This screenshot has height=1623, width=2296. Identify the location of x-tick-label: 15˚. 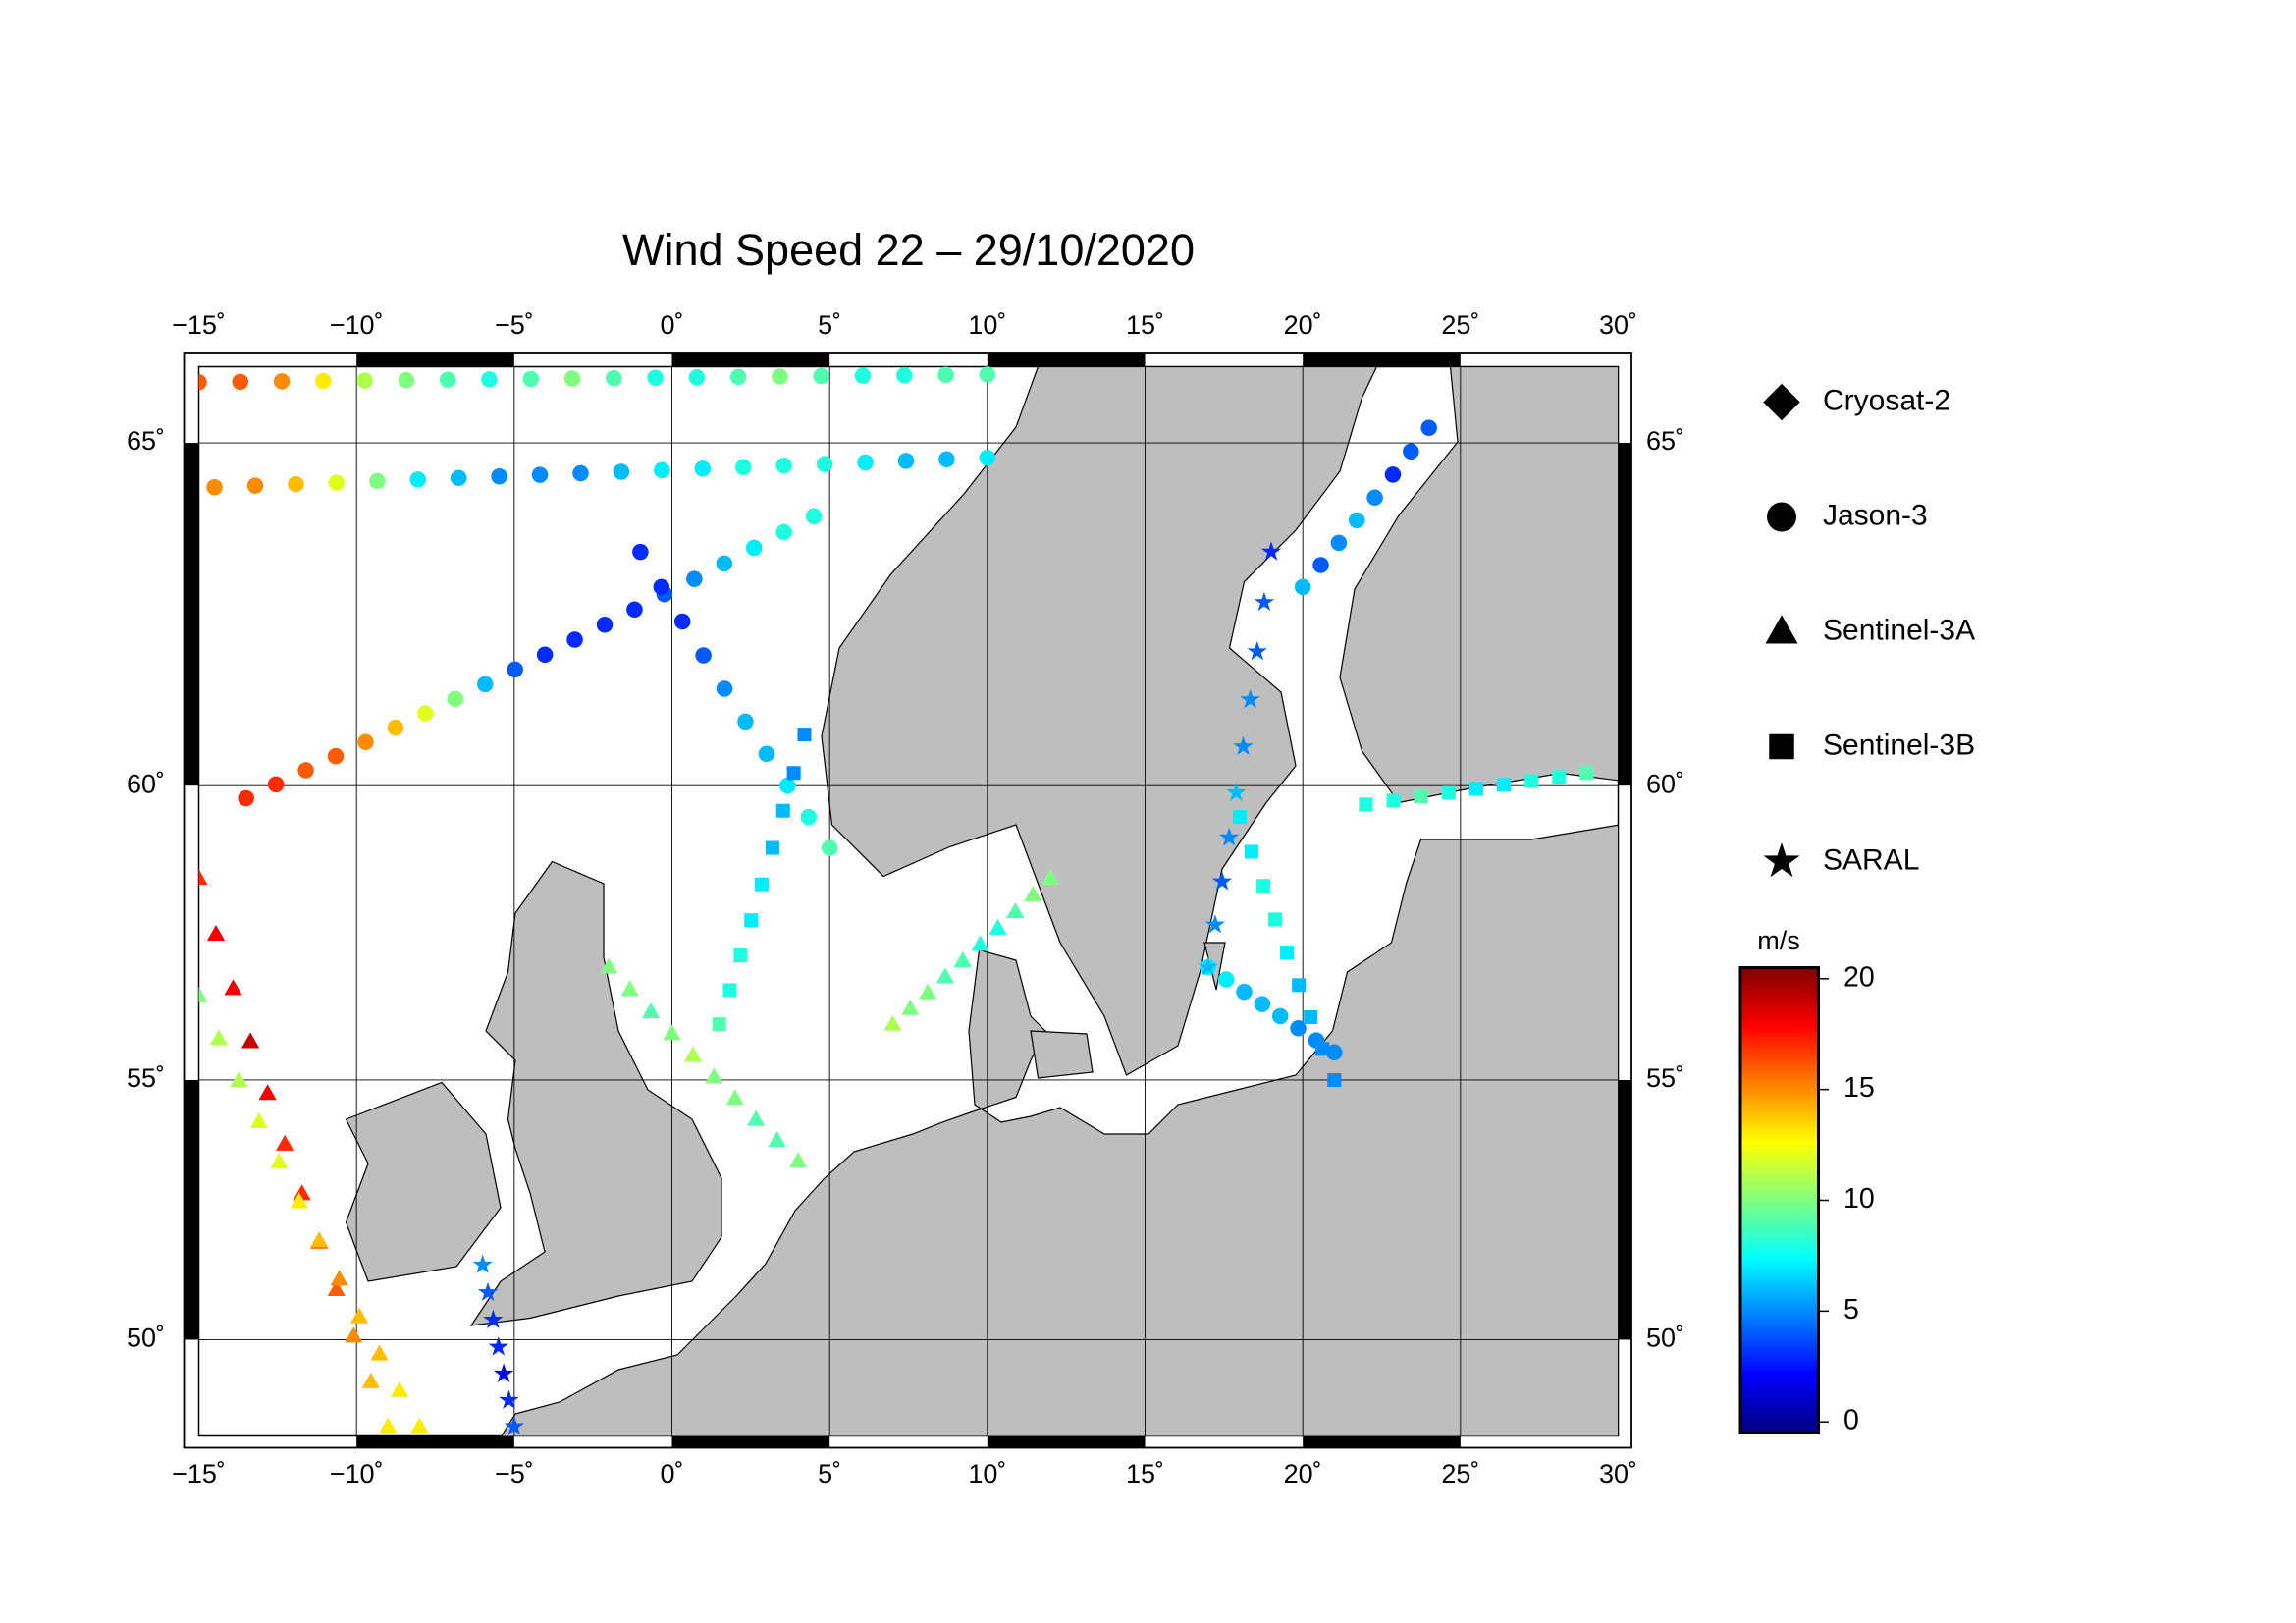
(1145, 325).